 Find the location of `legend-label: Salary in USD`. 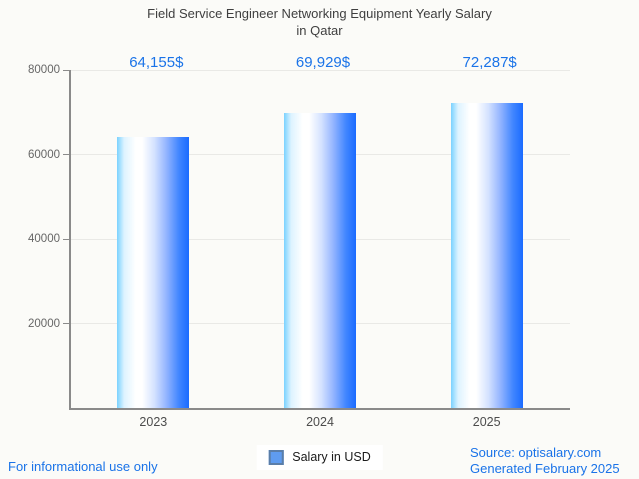

legend-label: Salary in USD is located at coordinates (331, 457).